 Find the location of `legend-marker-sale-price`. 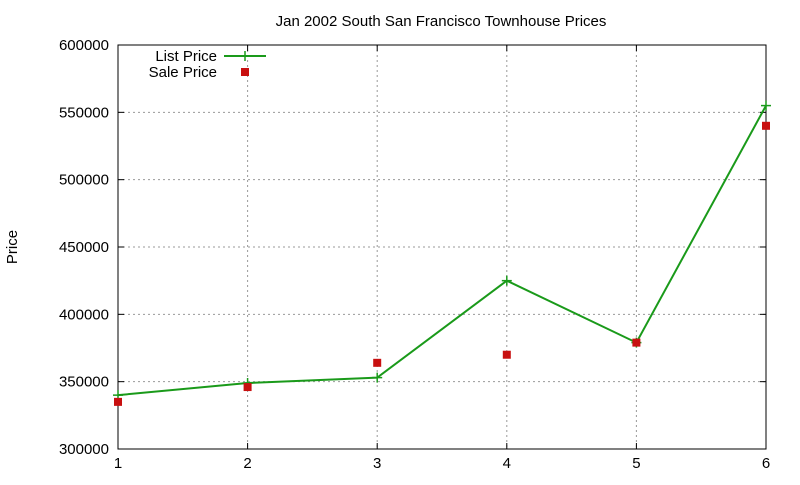

legend-marker-sale-price is located at coordinates (245, 72).